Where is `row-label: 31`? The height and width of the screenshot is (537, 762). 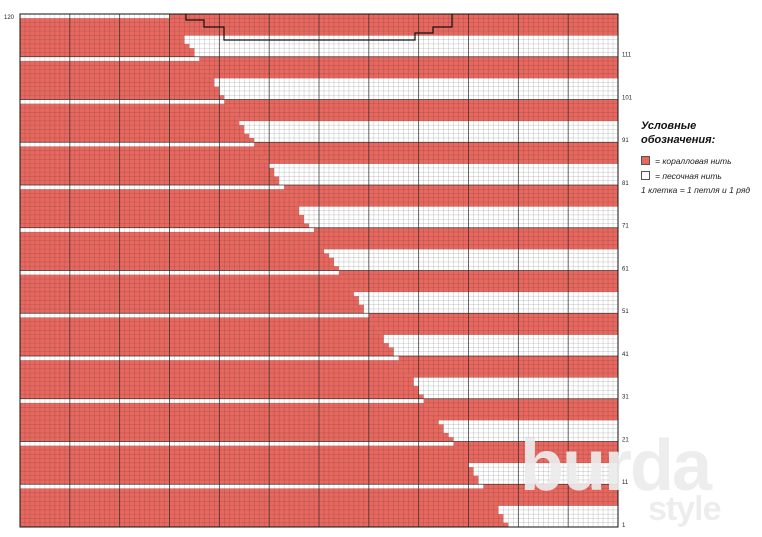 row-label: 31 is located at coordinates (625, 398).